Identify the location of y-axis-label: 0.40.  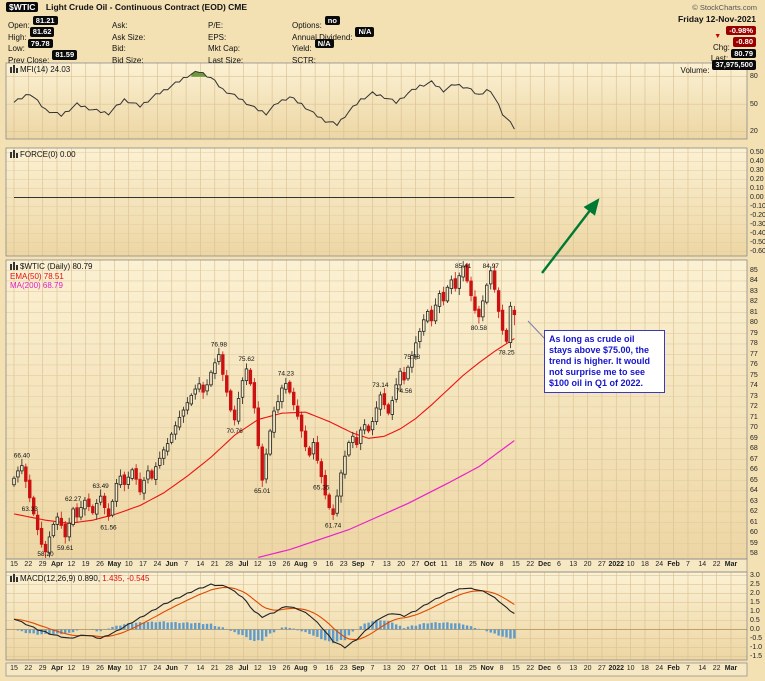
(757, 161).